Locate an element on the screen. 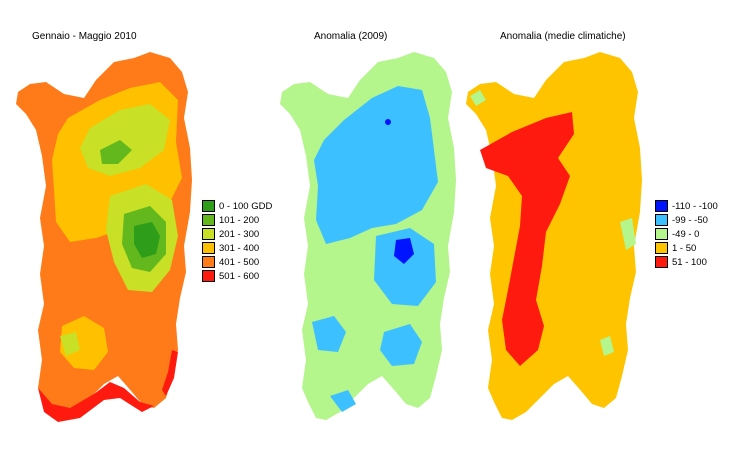 The height and width of the screenshot is (450, 730). legend-item: 1 - 50 is located at coordinates (686, 248).